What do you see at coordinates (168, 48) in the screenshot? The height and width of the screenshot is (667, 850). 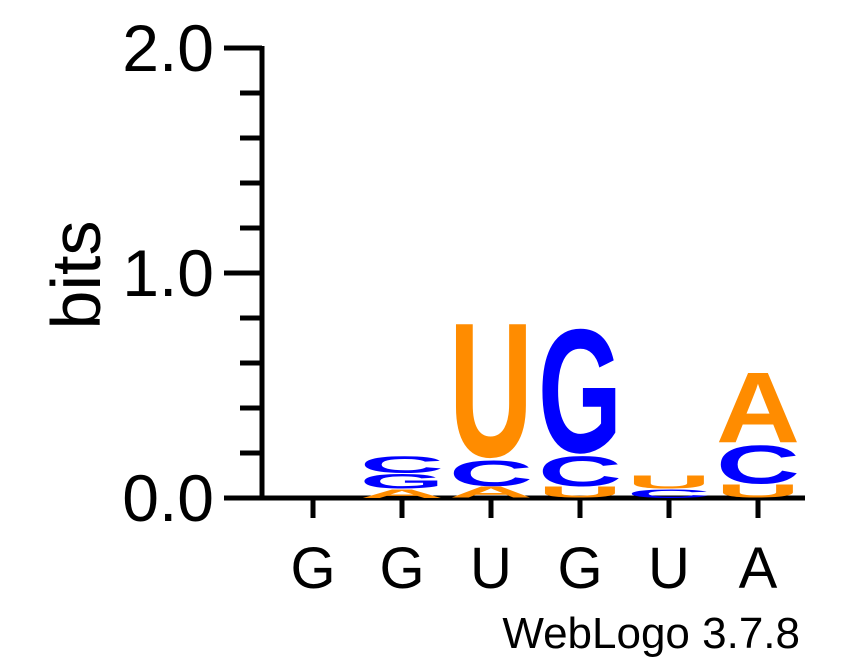 I see `y-tick-label: 2.0` at bounding box center [168, 48].